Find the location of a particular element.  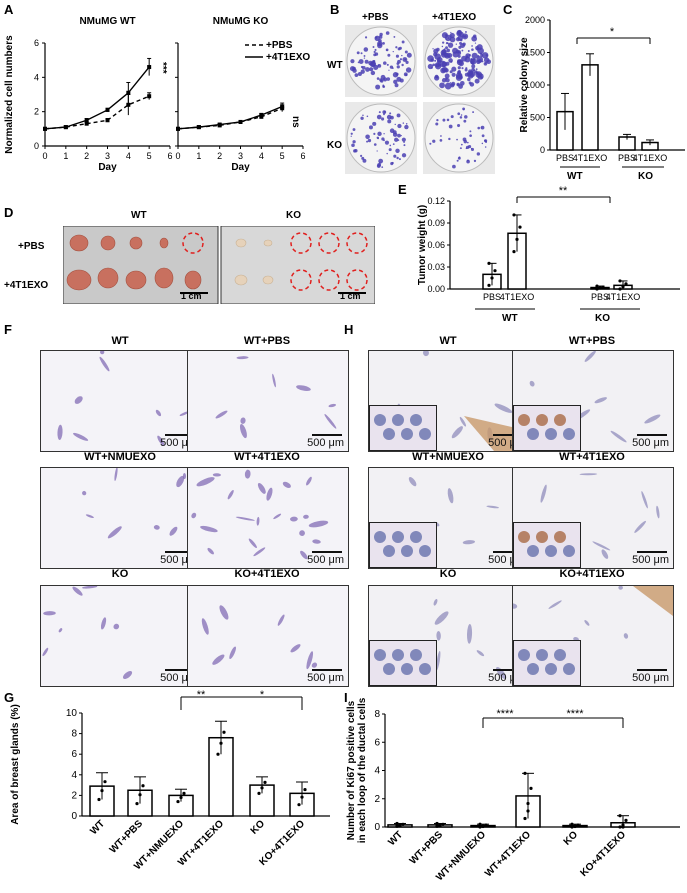

f-histology-image: 500 μm is located at coordinates (268, 401).